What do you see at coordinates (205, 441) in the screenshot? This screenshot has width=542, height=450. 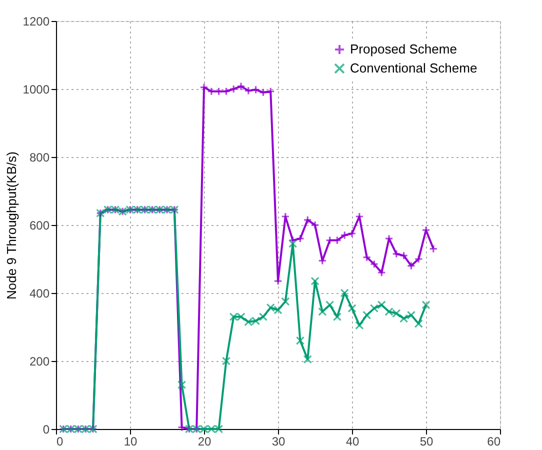 I see `x-tick-label: 20` at bounding box center [205, 441].